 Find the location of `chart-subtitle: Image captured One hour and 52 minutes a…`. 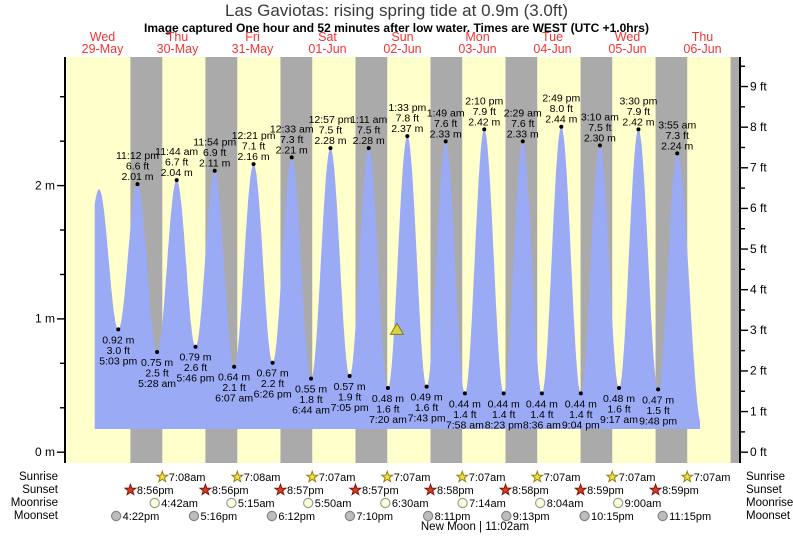

chart-subtitle: Image captured One hour and 52 minutes a… is located at coordinates (396, 28).